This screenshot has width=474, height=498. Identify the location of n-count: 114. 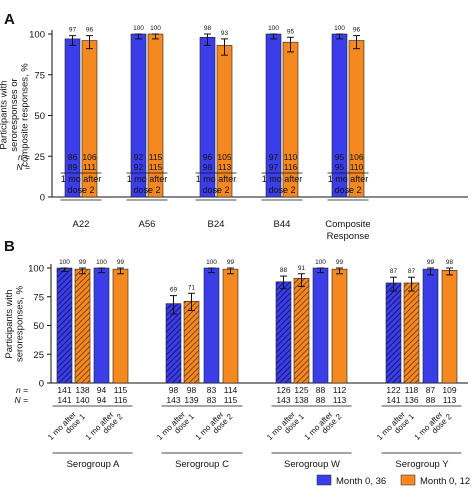
(231, 390).